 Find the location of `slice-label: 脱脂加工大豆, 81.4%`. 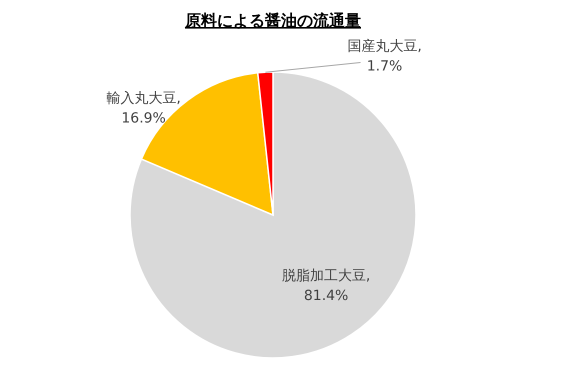

slice-label: 脱脂加工大豆, 81.4% is located at coordinates (326, 286).